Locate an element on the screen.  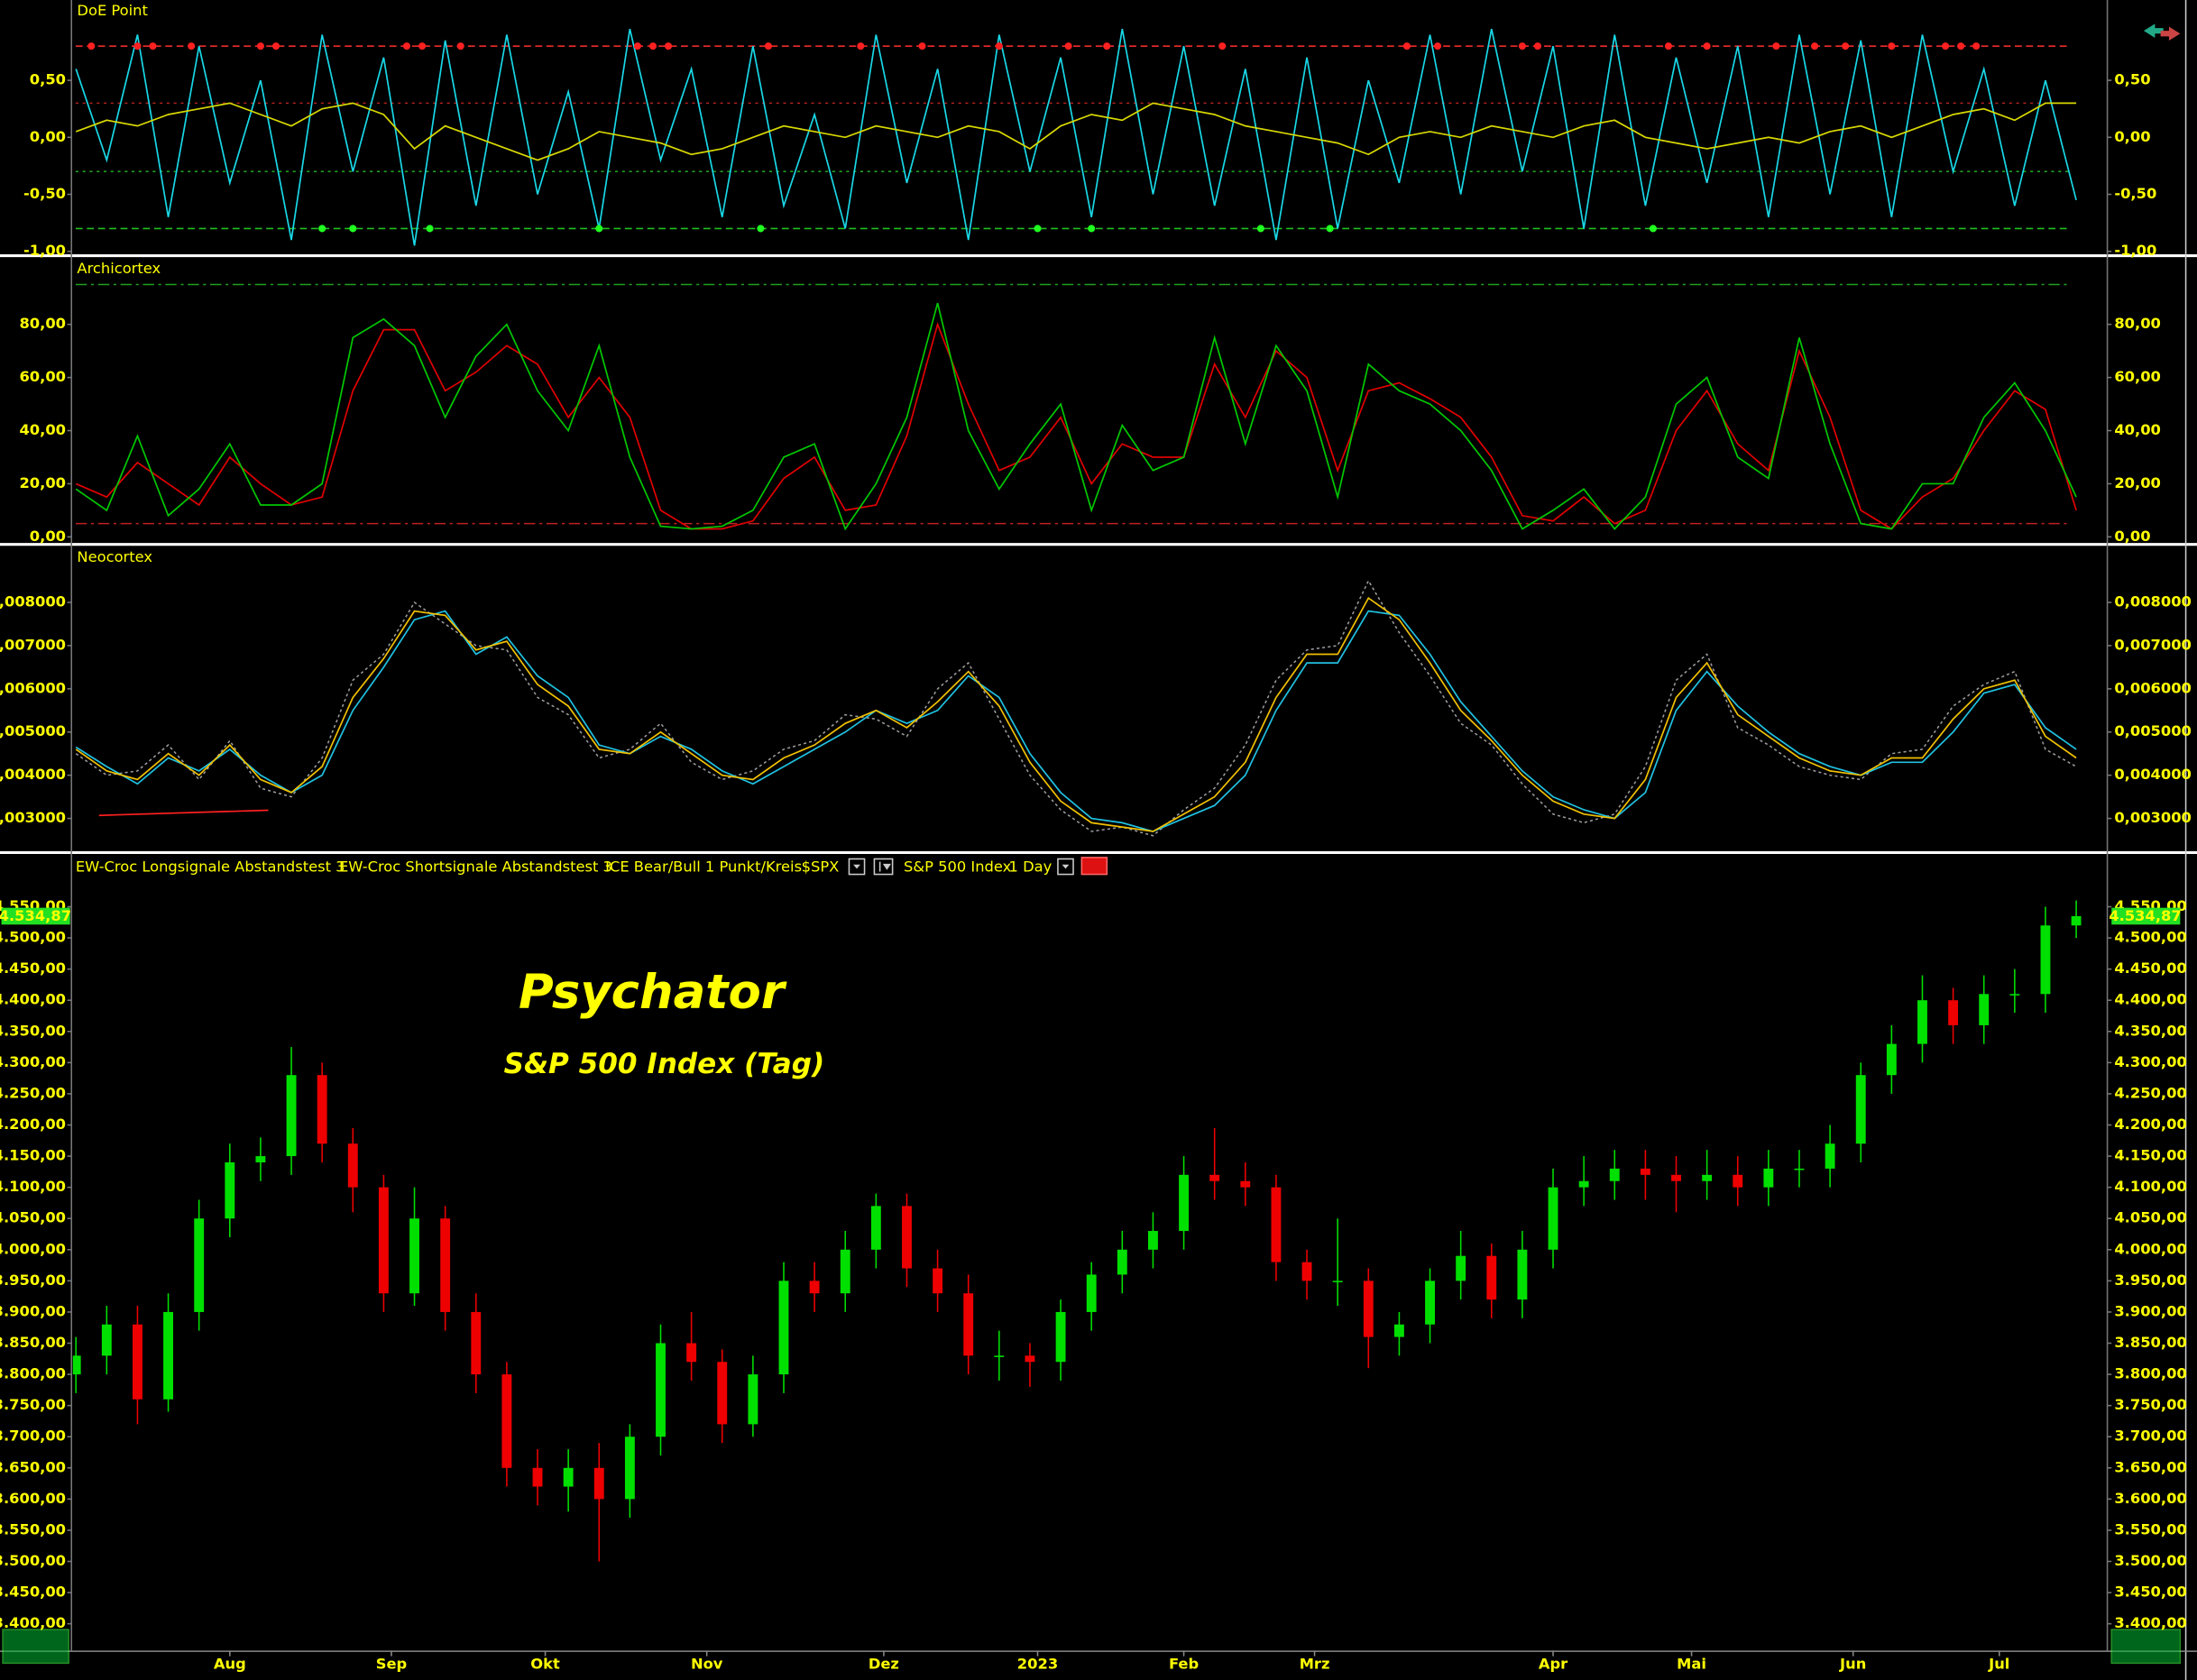
y-tick-label: 0,00 is located at coordinates (2132, 537).